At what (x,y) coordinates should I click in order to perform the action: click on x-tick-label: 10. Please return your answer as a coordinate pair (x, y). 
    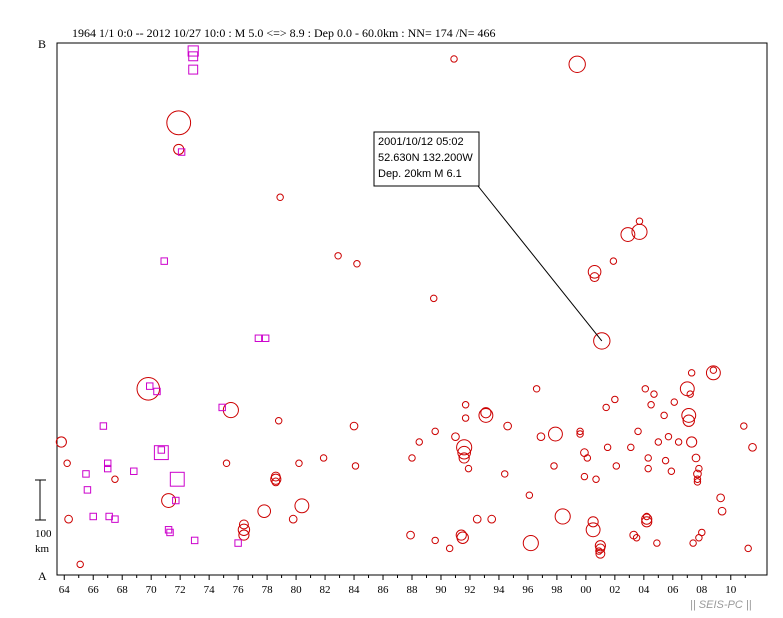
    Looking at the image, I should click on (731, 590).